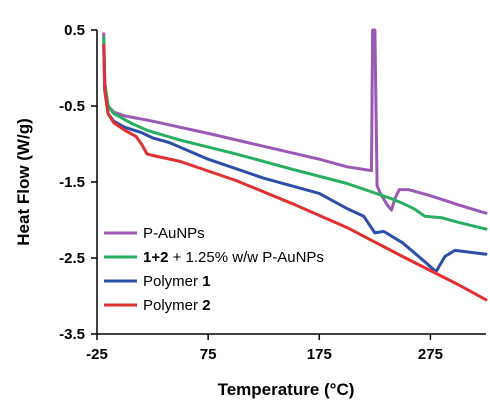 The height and width of the screenshot is (403, 490). I want to click on x-tick-label: 75, so click(208, 354).